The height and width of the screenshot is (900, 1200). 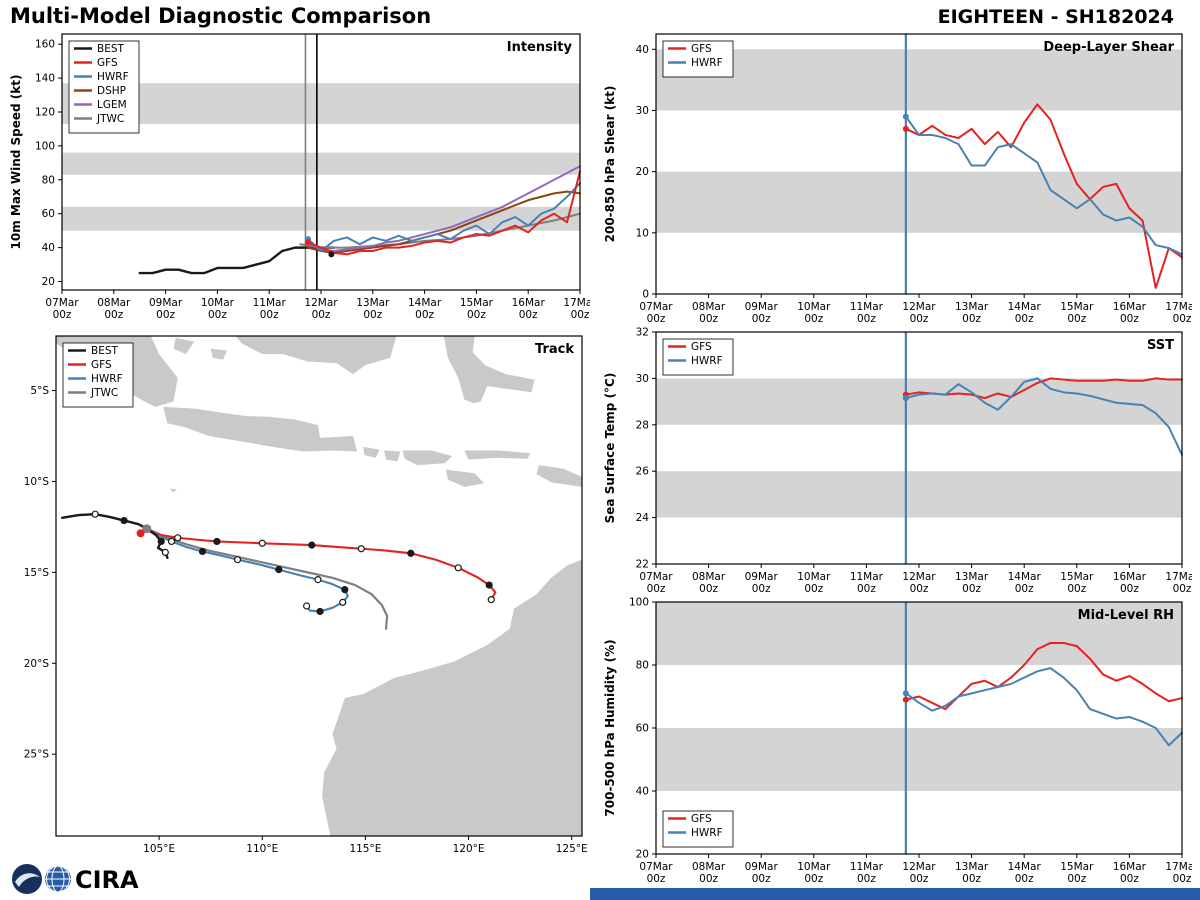 What do you see at coordinates (642, 425) in the screenshot?
I see `svg-text: 28` at bounding box center [642, 425].